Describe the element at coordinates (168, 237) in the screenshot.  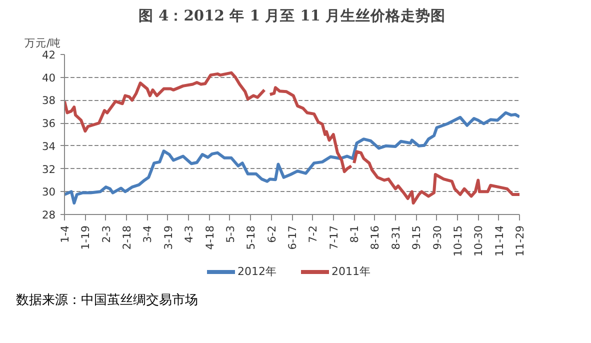
I see `x-tick-label: 3-19` at that location.